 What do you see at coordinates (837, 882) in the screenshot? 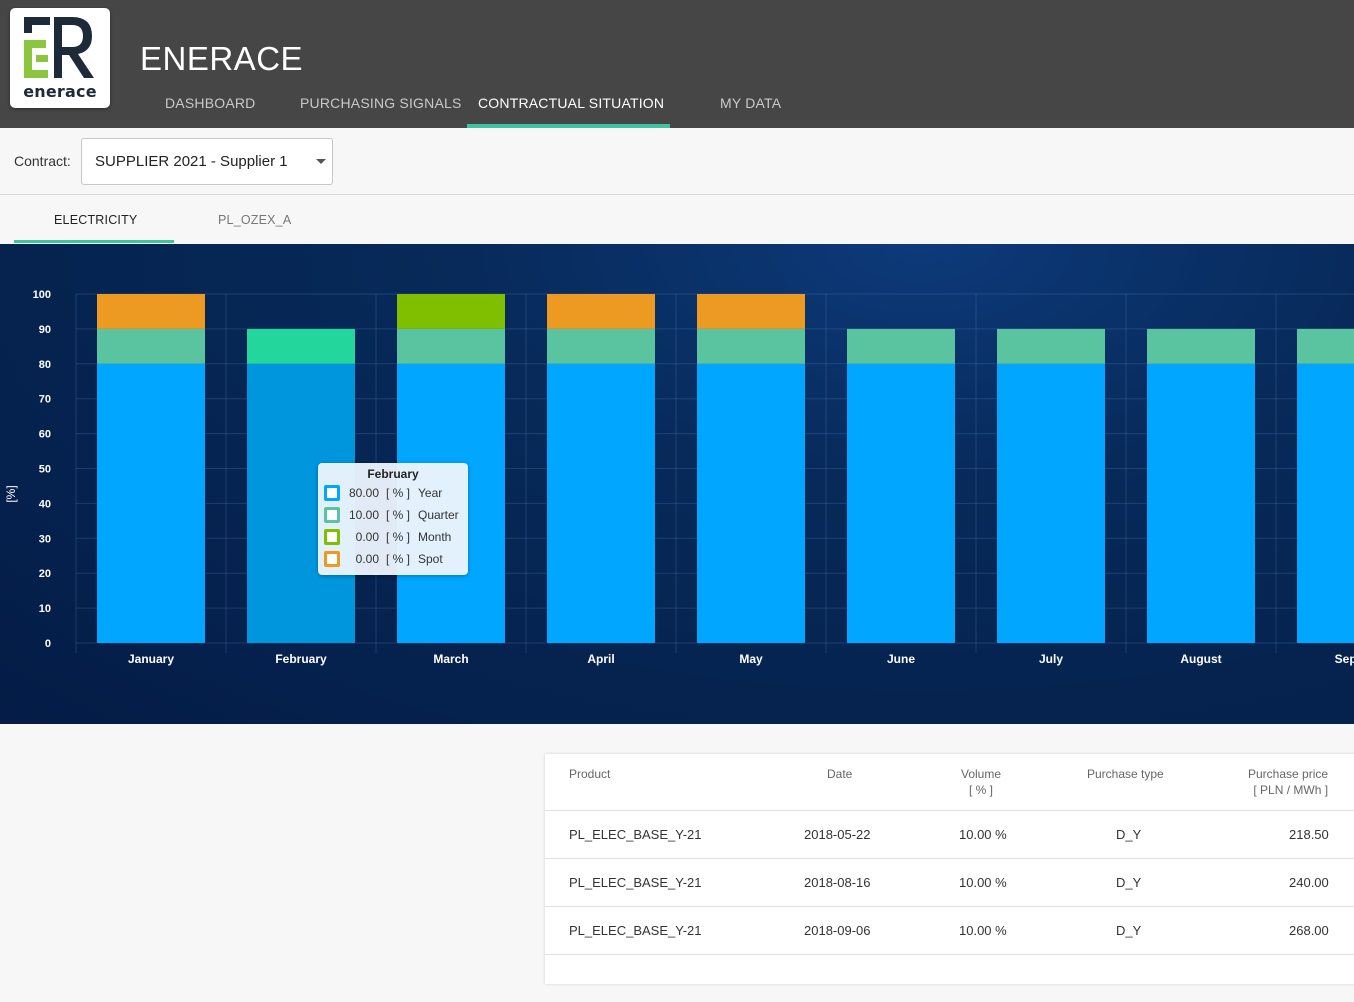
I see `cell-date: 2018-08-16` at bounding box center [837, 882].